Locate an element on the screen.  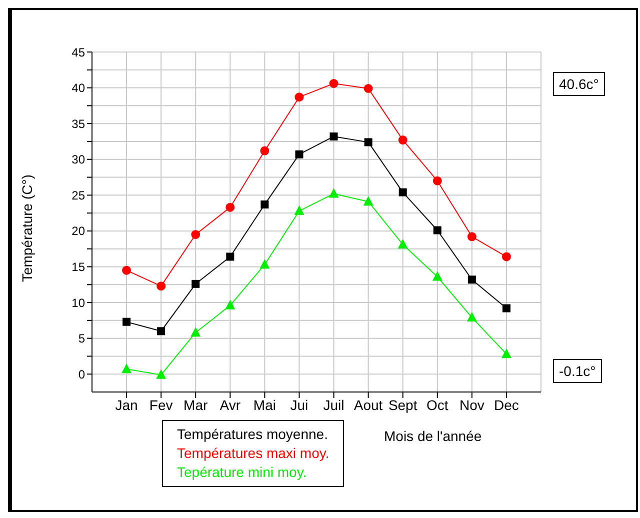
x-tick-label: Jan is located at coordinates (126, 404).